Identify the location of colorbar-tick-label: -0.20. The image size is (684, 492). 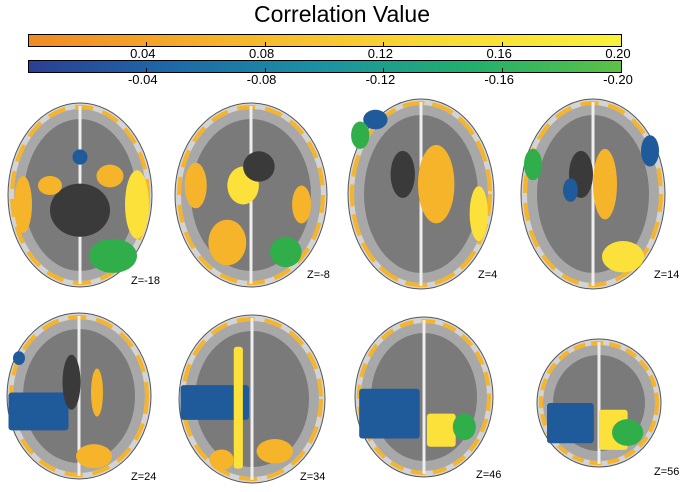
(618, 79).